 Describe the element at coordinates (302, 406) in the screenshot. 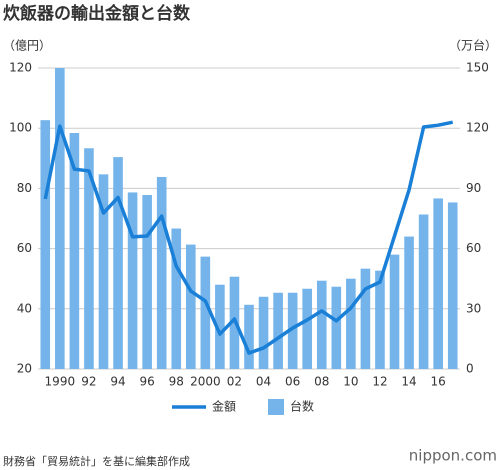

I see `legend-label: 台数` at that location.